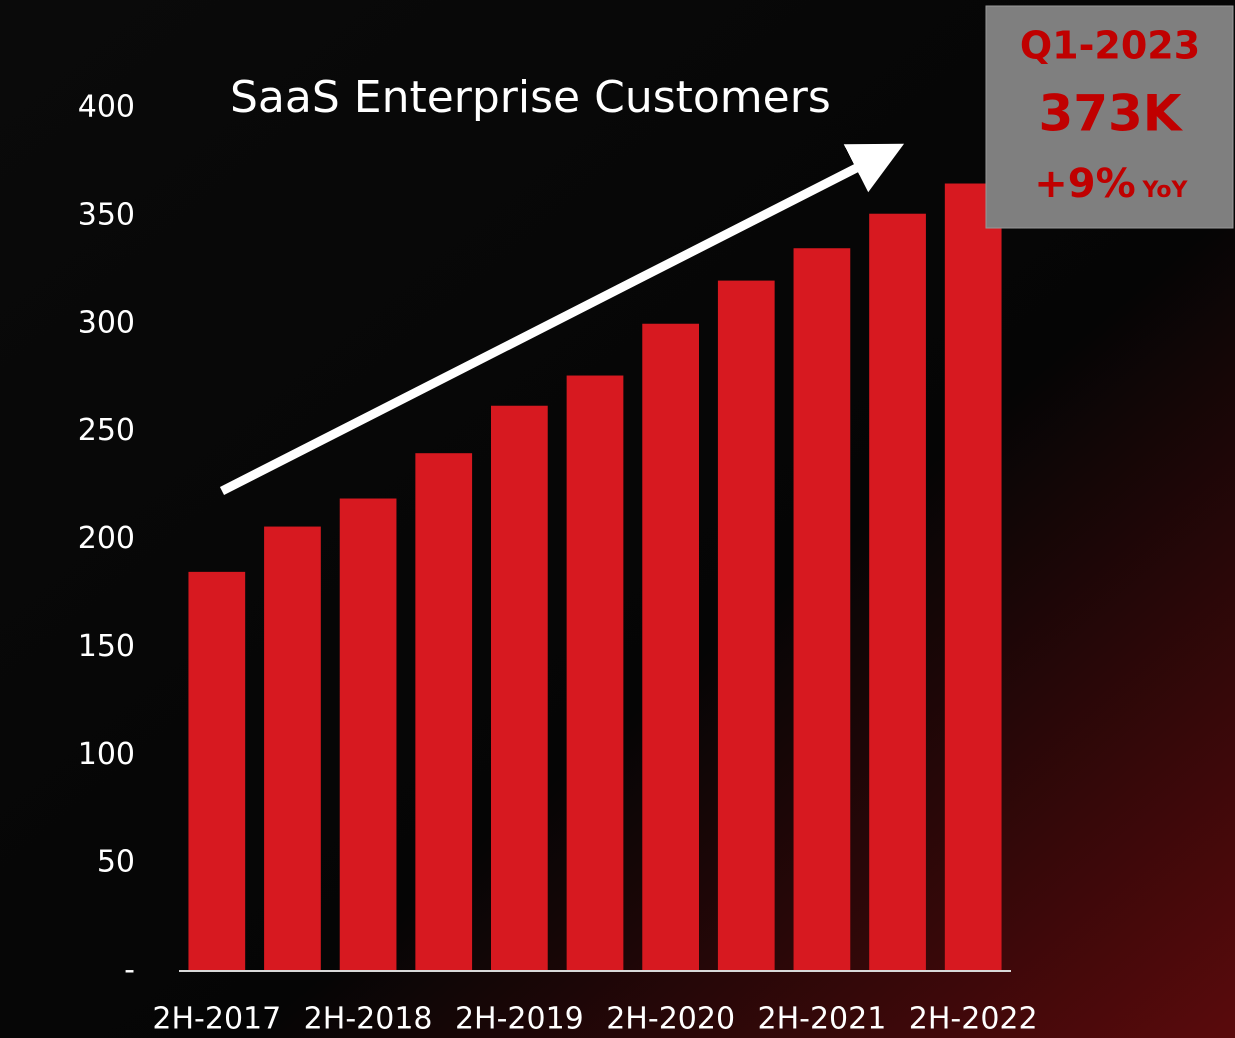 The image size is (1235, 1038). What do you see at coordinates (106, 322) in the screenshot?
I see `y-tick-label: 300` at bounding box center [106, 322].